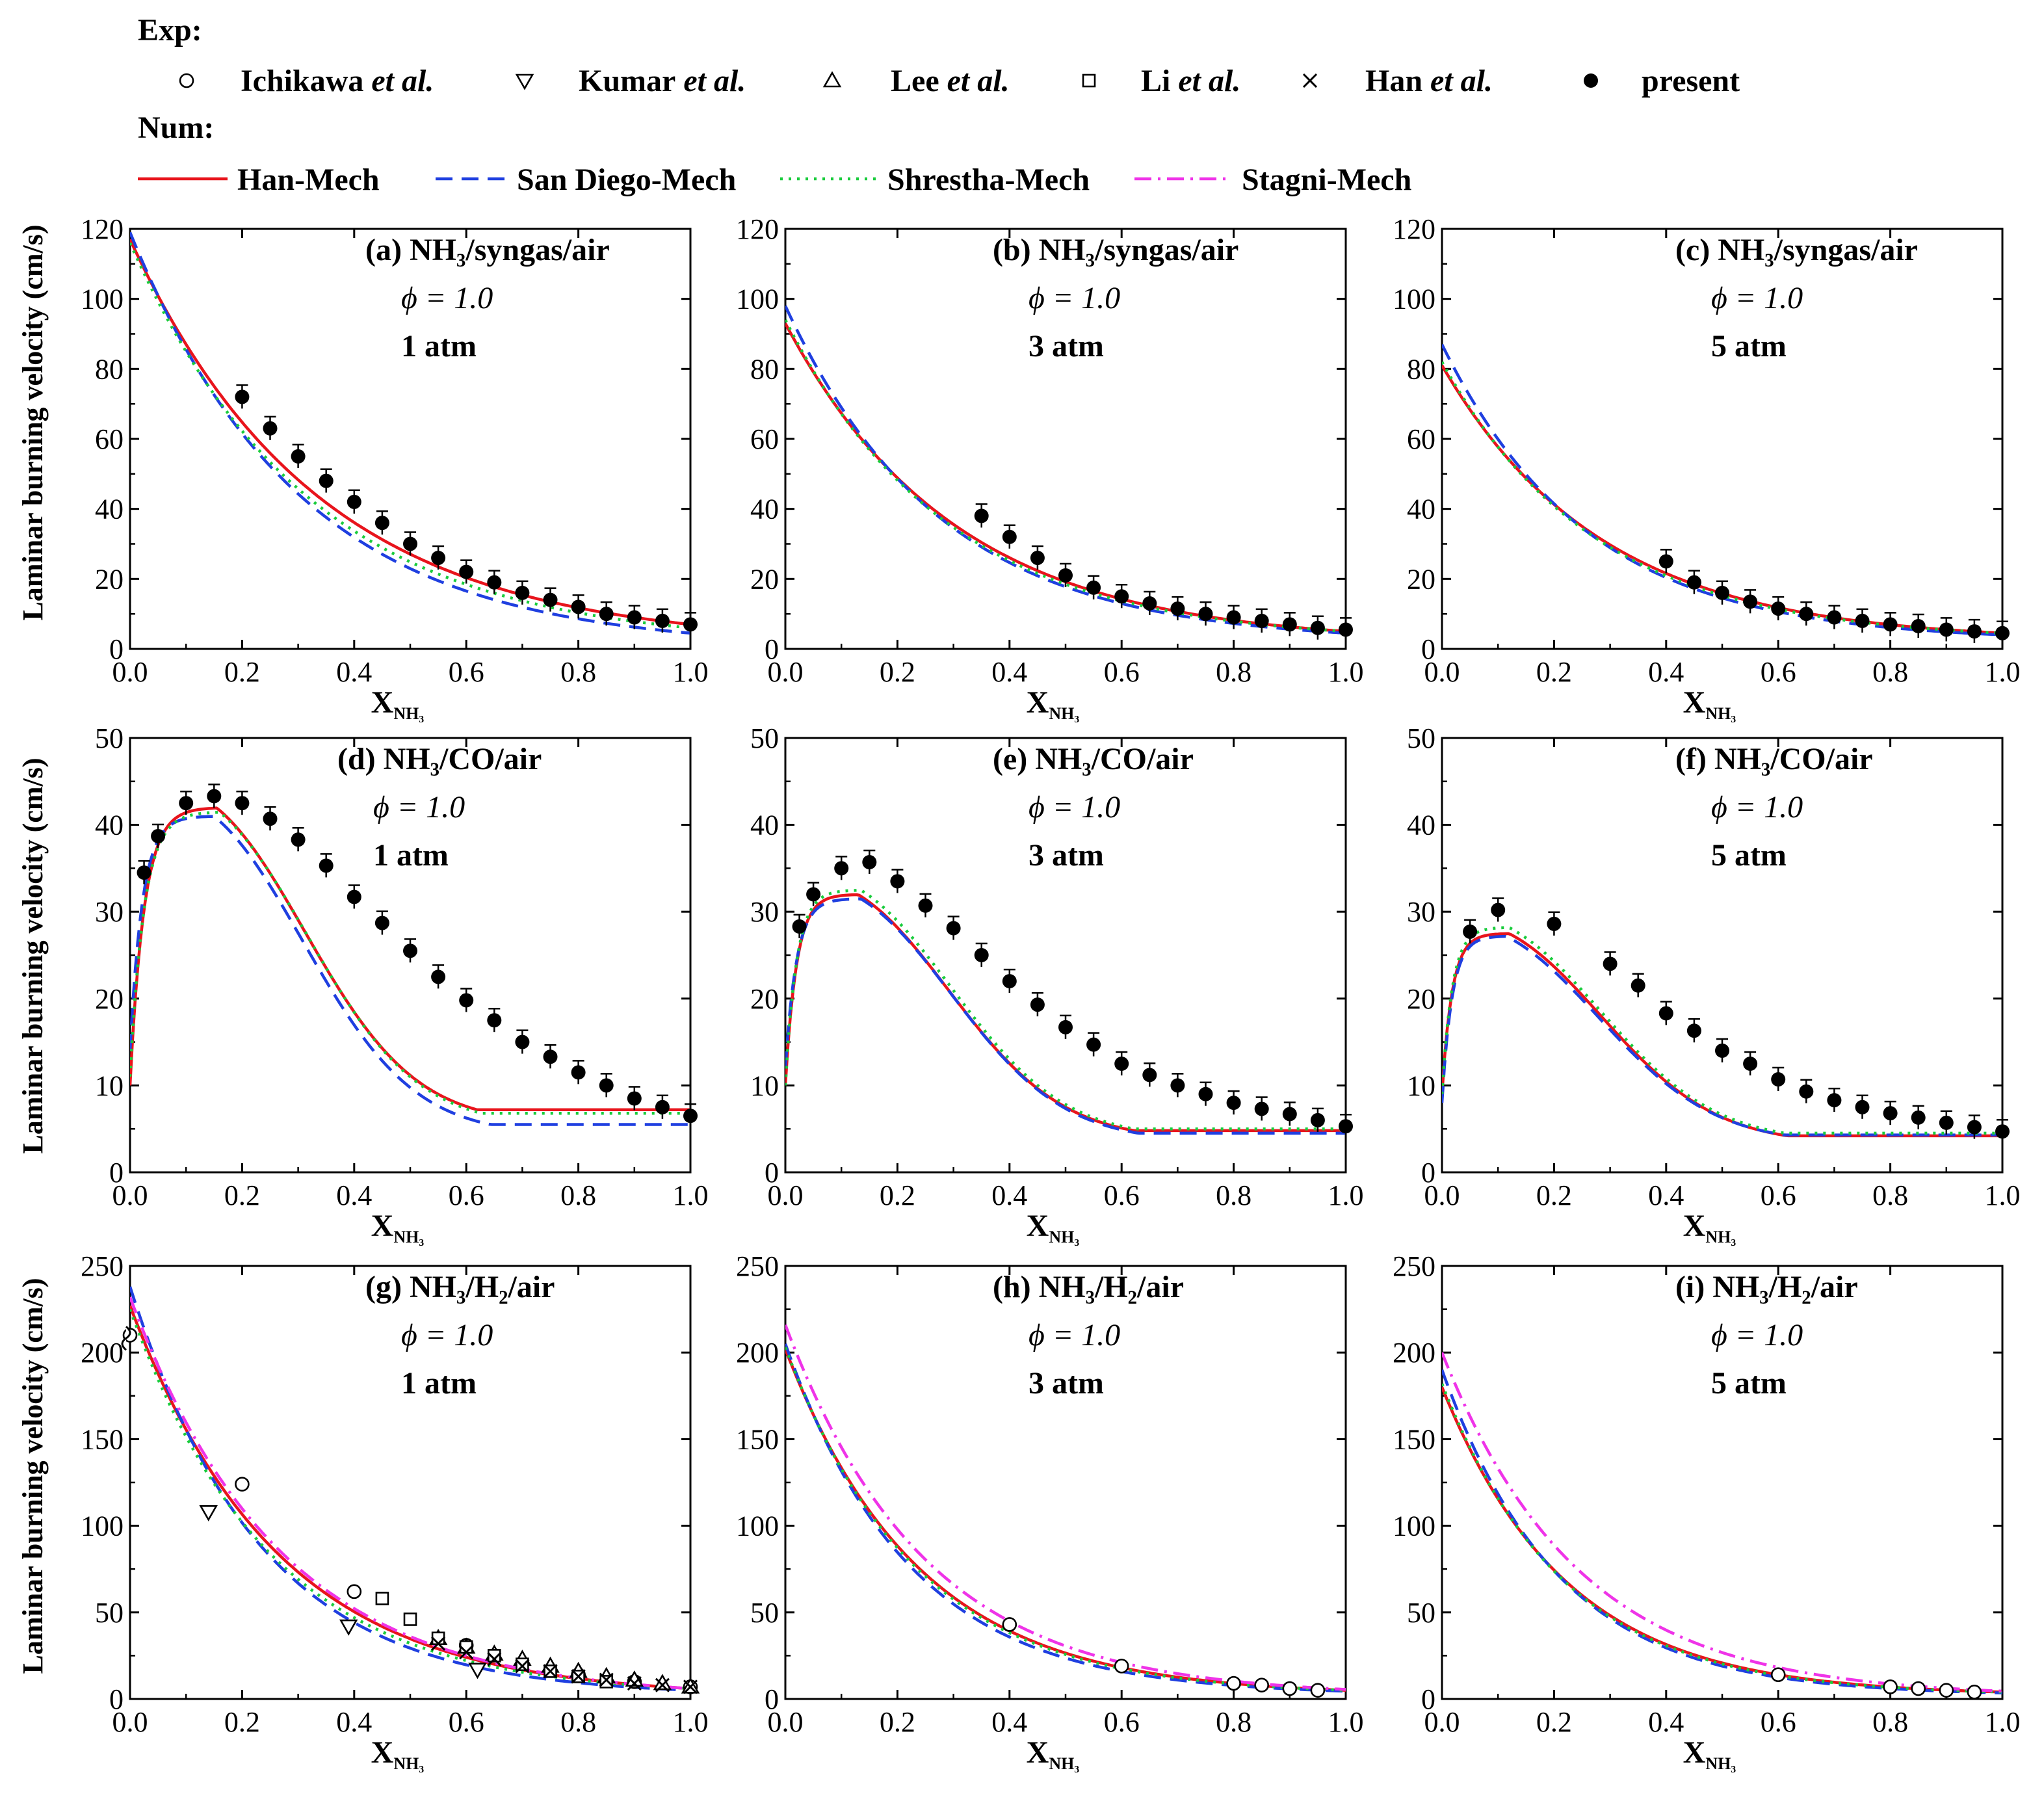 This screenshot has width=2044, height=1816. Describe the element at coordinates (832, 79) in the screenshot. I see `legend-marker-open-triangle-up` at that location.